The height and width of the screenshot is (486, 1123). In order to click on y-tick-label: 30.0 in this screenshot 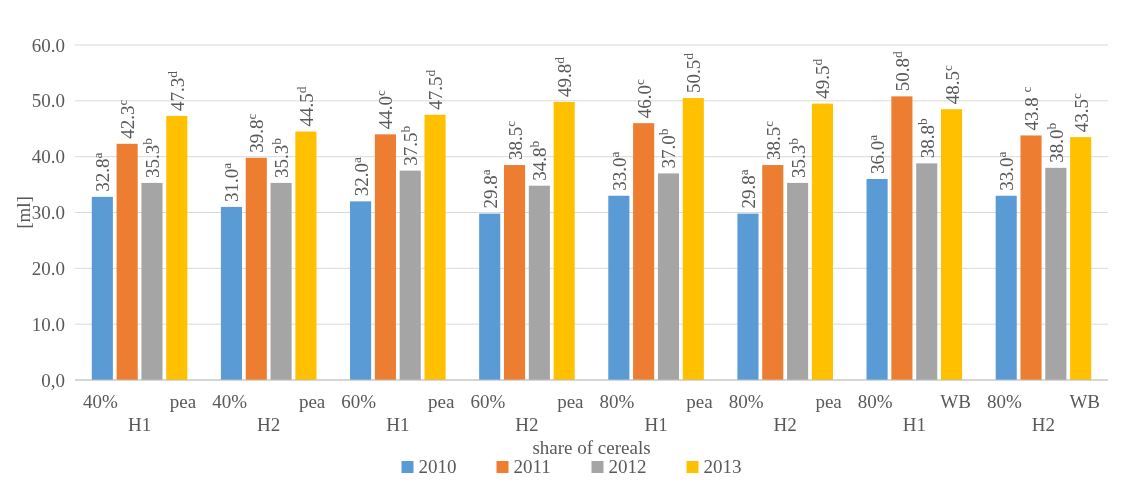, I will do `click(48, 213)`.